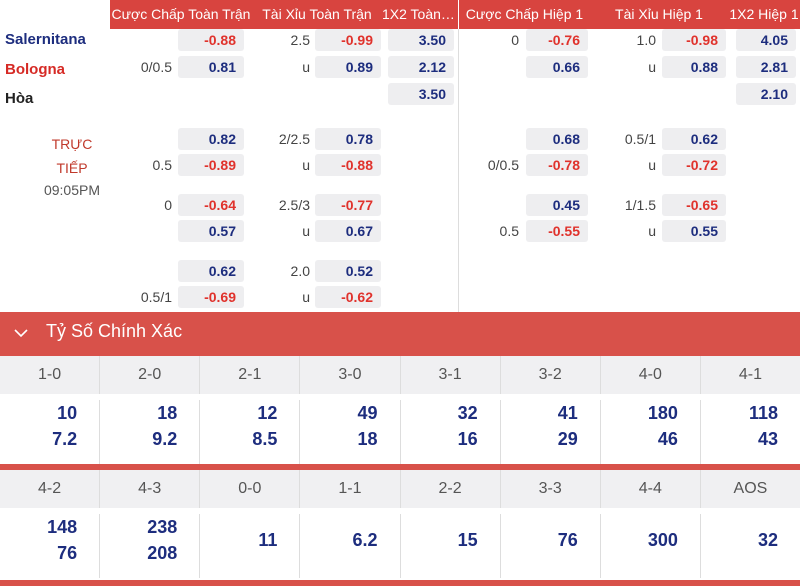 The width and height of the screenshot is (800, 586). Describe the element at coordinates (694, 231) in the screenshot. I see `odds-alt2-h1-under: 0.55` at that location.